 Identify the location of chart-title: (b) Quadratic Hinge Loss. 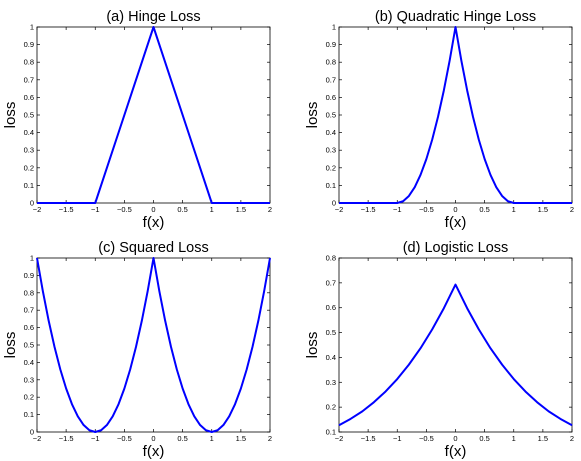
(455, 17).